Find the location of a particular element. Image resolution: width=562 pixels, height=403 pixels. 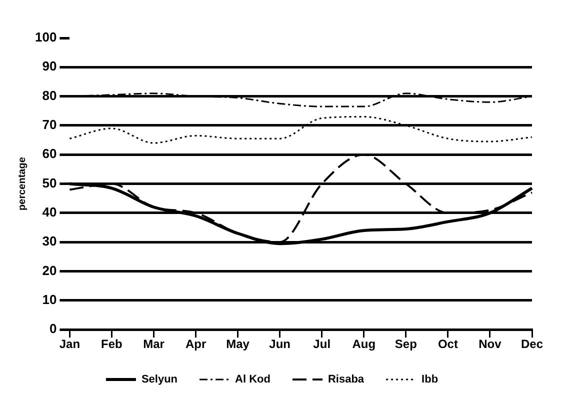

x-tick-label: Oct is located at coordinates (448, 344).